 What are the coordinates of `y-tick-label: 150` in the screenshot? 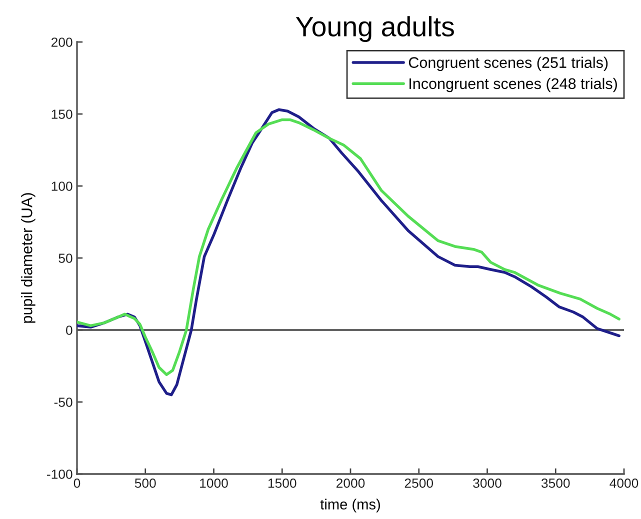 It's located at (62, 114).